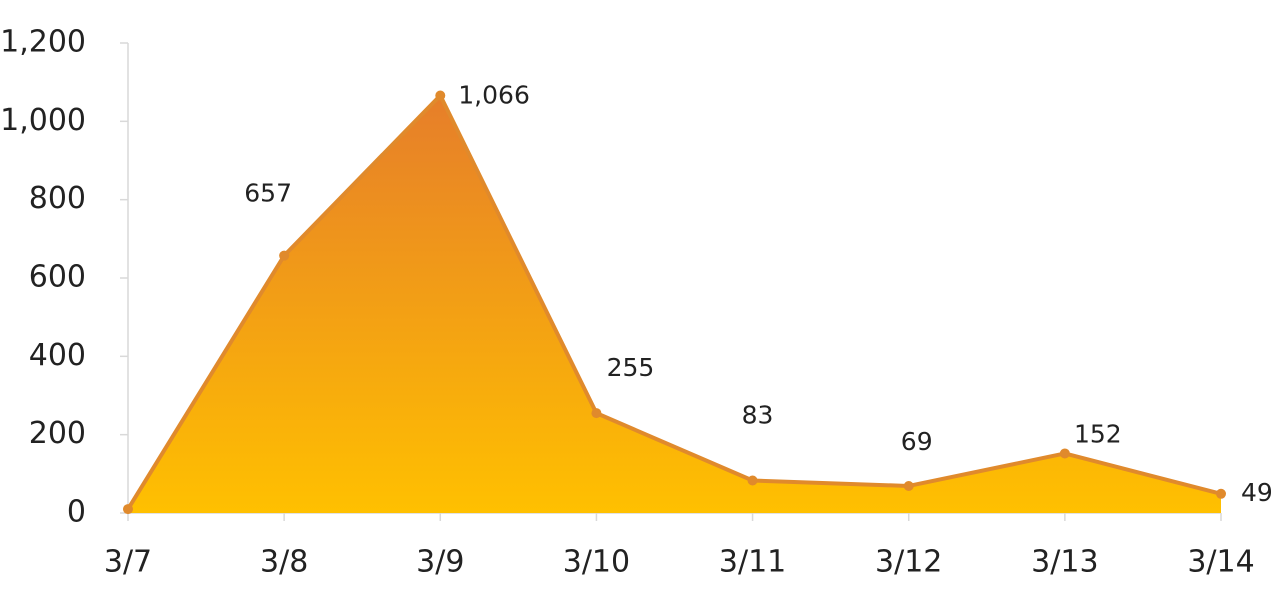 The width and height of the screenshot is (1279, 590). What do you see at coordinates (268, 193) in the screenshot?
I see `data-label: 657` at bounding box center [268, 193].